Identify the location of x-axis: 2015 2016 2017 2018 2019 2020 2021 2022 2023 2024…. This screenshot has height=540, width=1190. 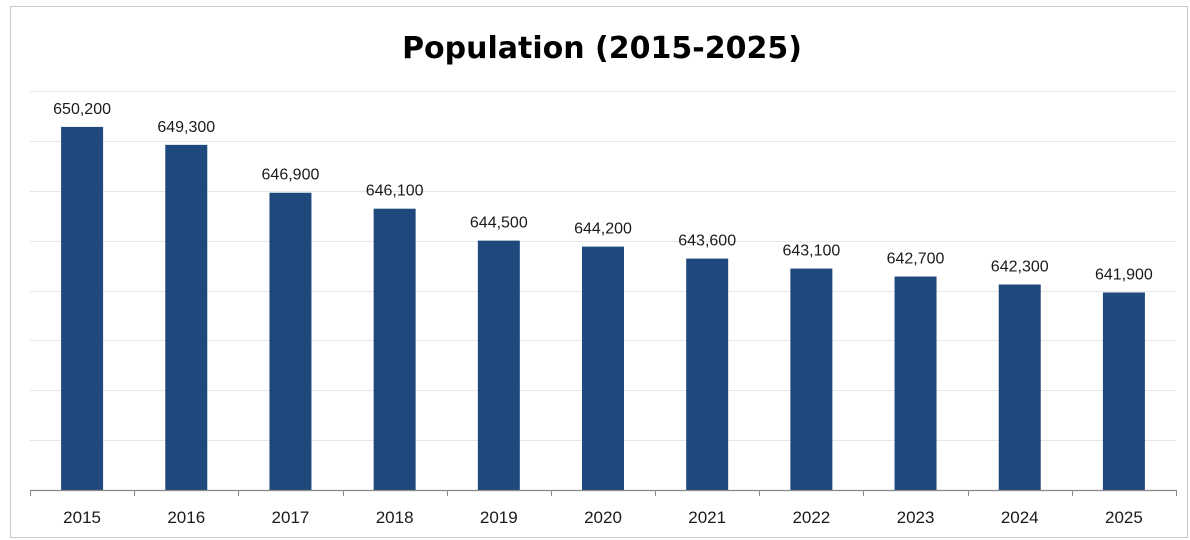
(603, 508).